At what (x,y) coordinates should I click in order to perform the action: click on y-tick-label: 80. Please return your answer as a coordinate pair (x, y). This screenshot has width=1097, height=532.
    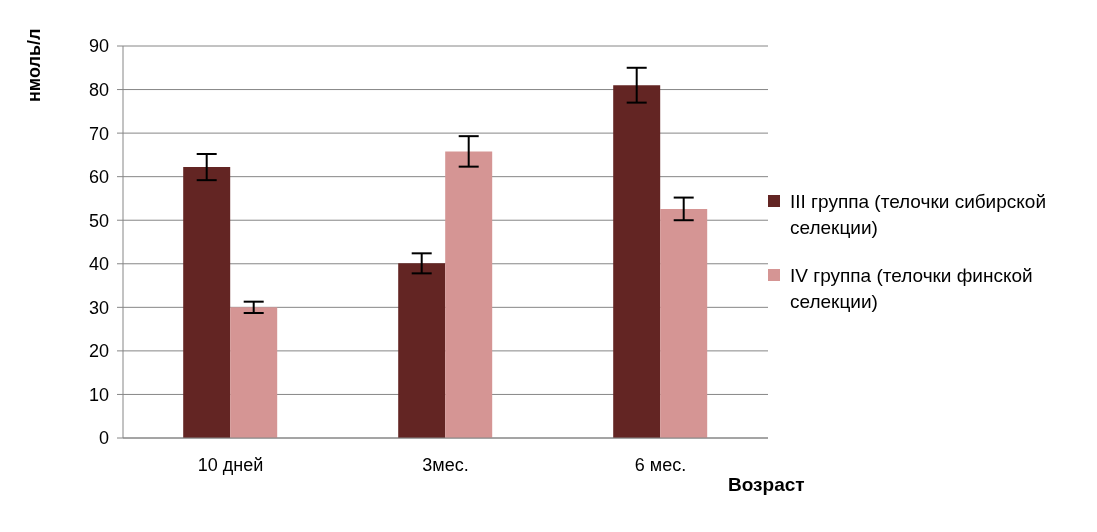
    Looking at the image, I should click on (98, 89).